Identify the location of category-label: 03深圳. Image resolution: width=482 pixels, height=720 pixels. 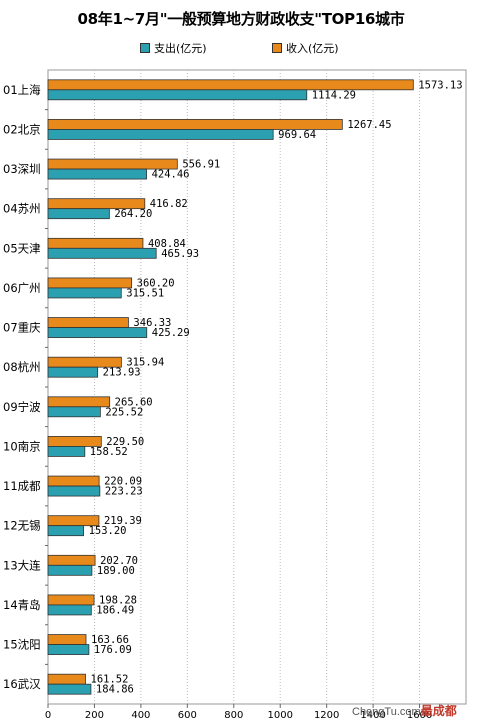
(22, 169).